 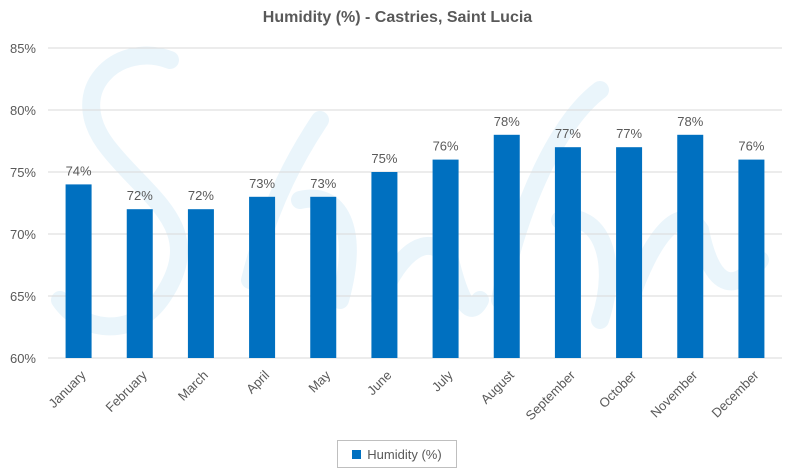 I want to click on data-label: 75%, so click(x=384, y=158).